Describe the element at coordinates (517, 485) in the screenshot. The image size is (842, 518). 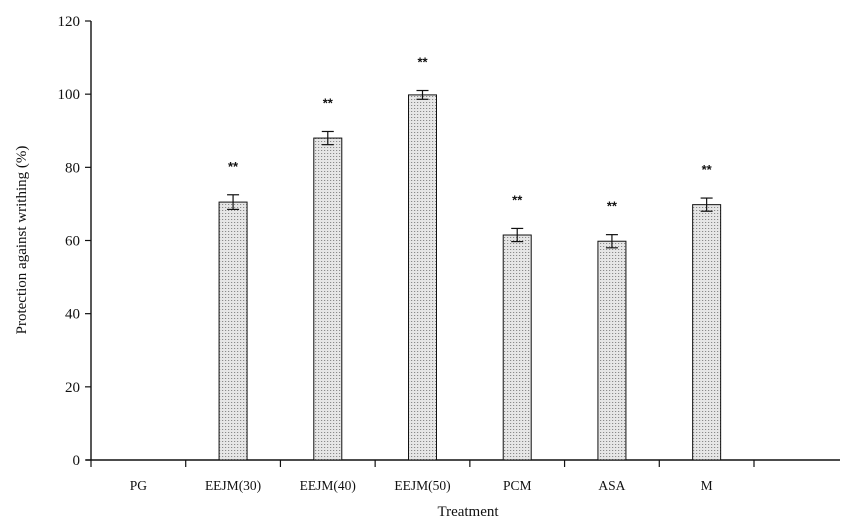
I see `x-tick-label: PCM` at that location.